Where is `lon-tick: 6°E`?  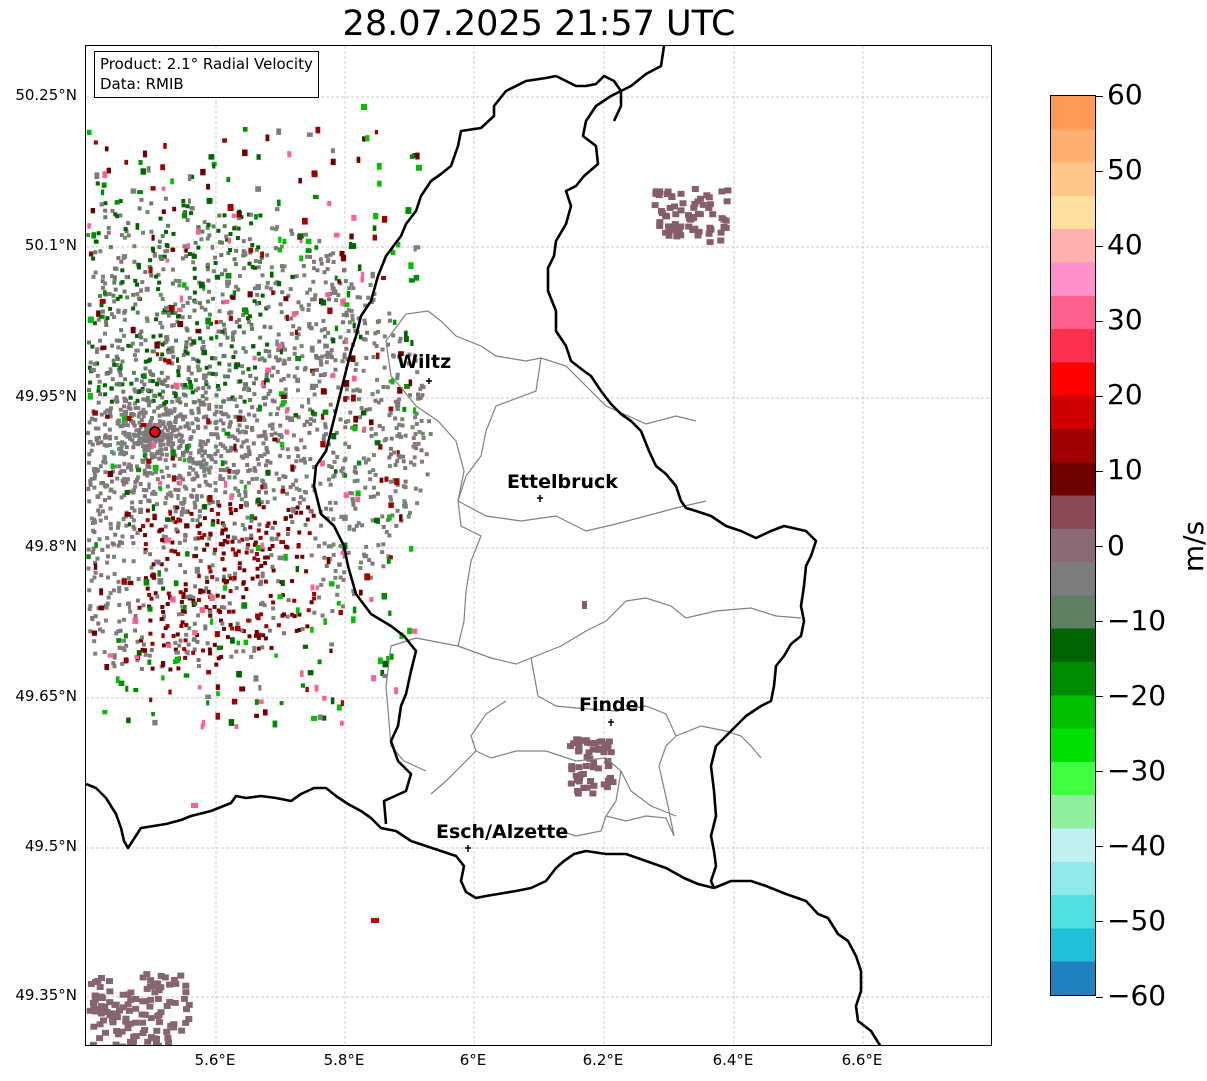 lon-tick: 6°E is located at coordinates (473, 1060).